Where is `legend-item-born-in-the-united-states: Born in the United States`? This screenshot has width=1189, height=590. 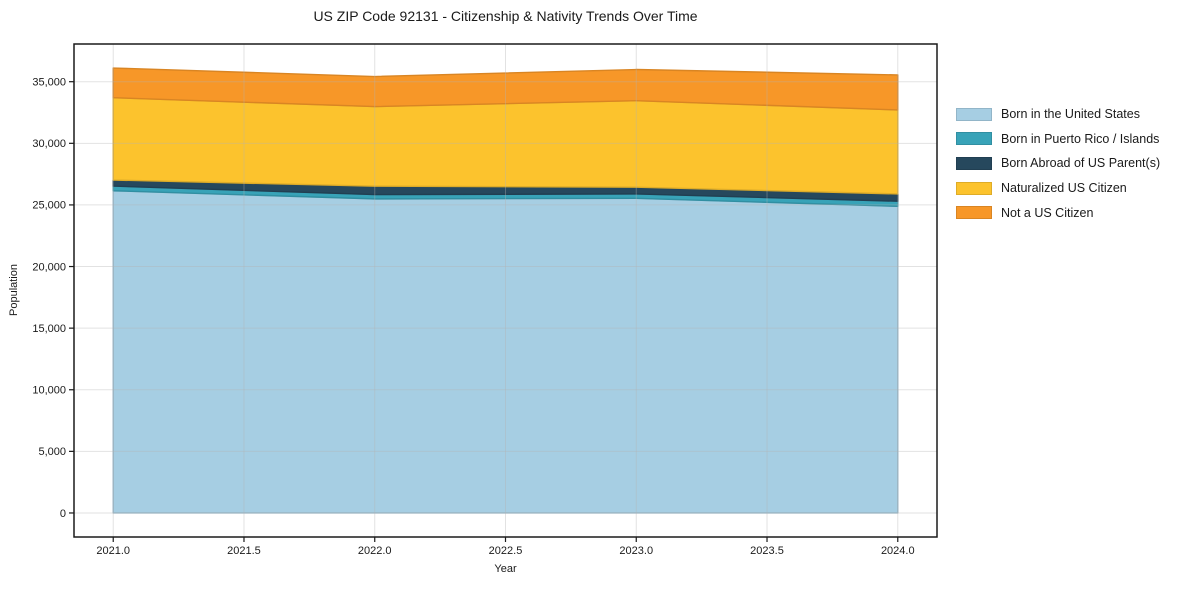
legend-item-born-in-the-united-states: Born in the United States is located at coordinates (1058, 114).